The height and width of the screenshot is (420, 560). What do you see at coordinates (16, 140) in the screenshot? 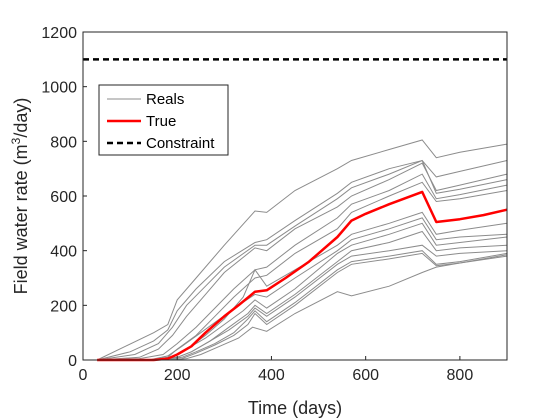
I see `y-axis-title-superscript: 3` at bounding box center [16, 140].